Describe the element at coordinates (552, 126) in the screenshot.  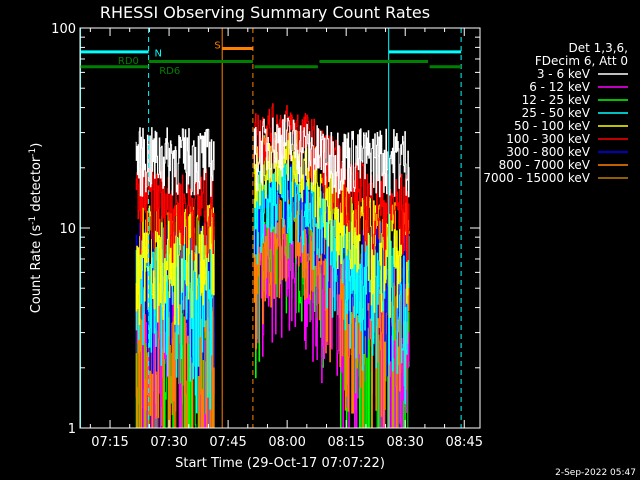
I see `legend-label-4: 50 - 100 keV` at that location.